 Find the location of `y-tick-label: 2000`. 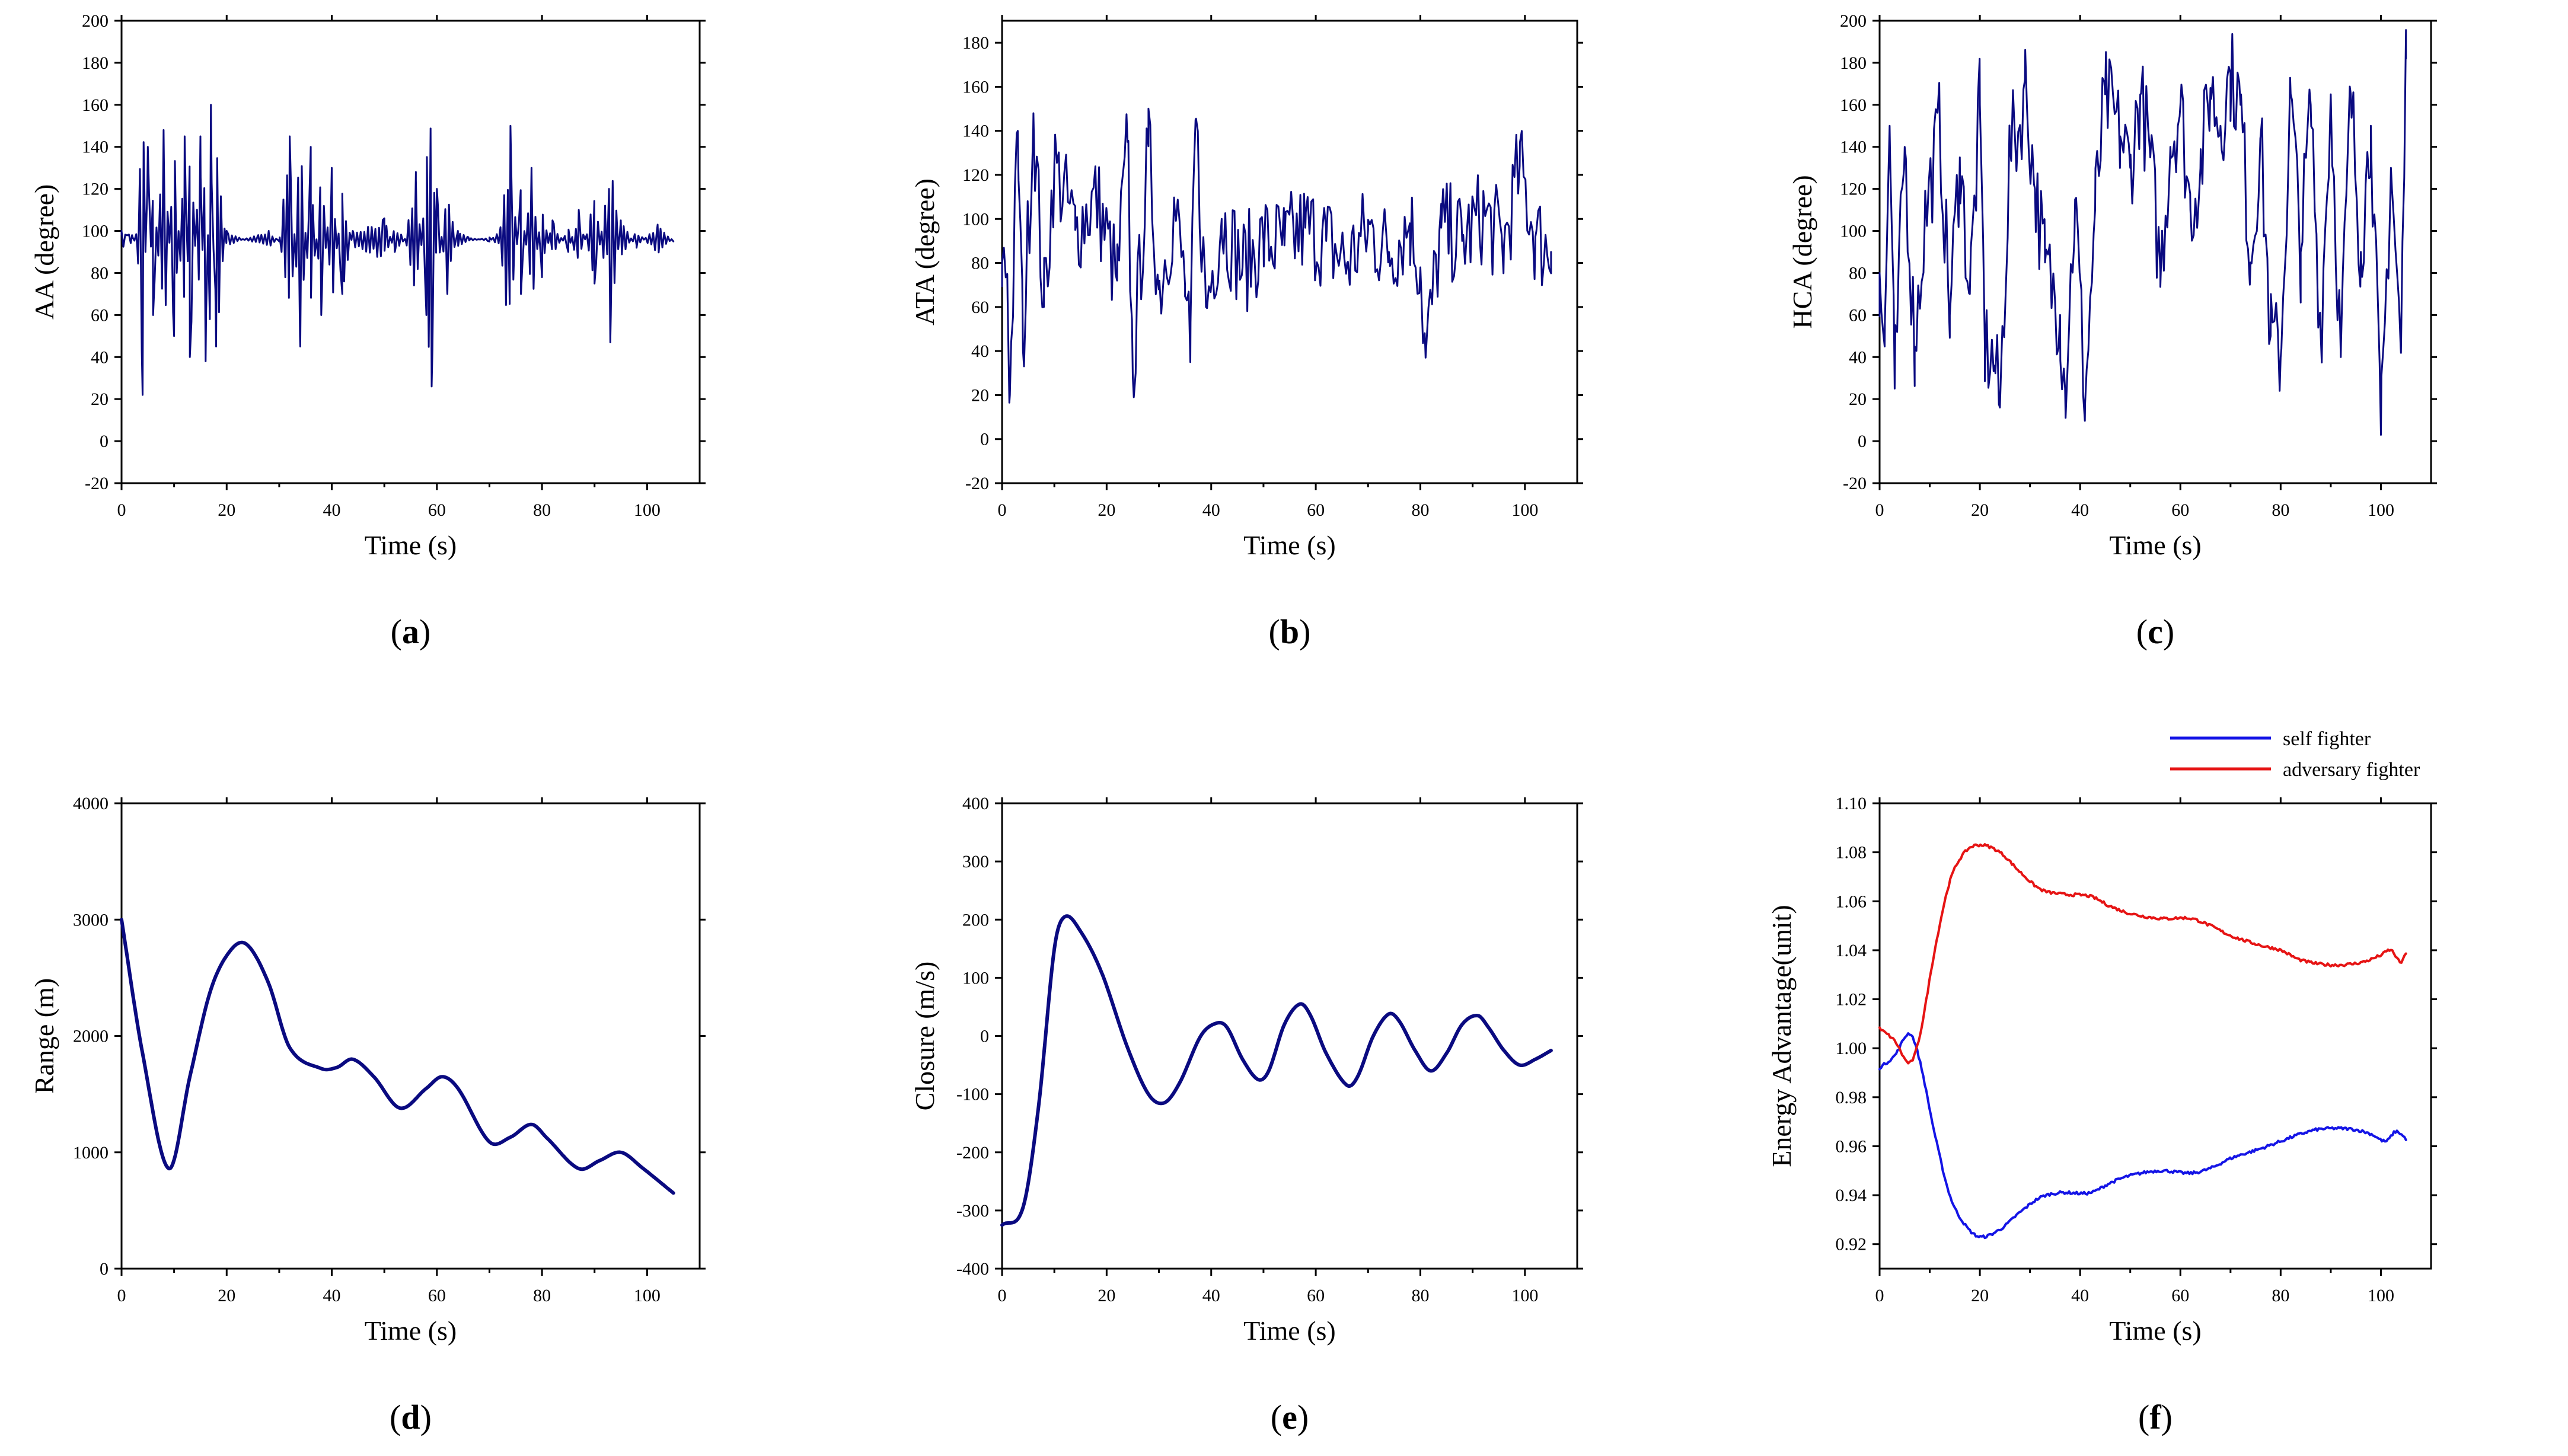

y-tick-label: 2000 is located at coordinates (91, 1036).